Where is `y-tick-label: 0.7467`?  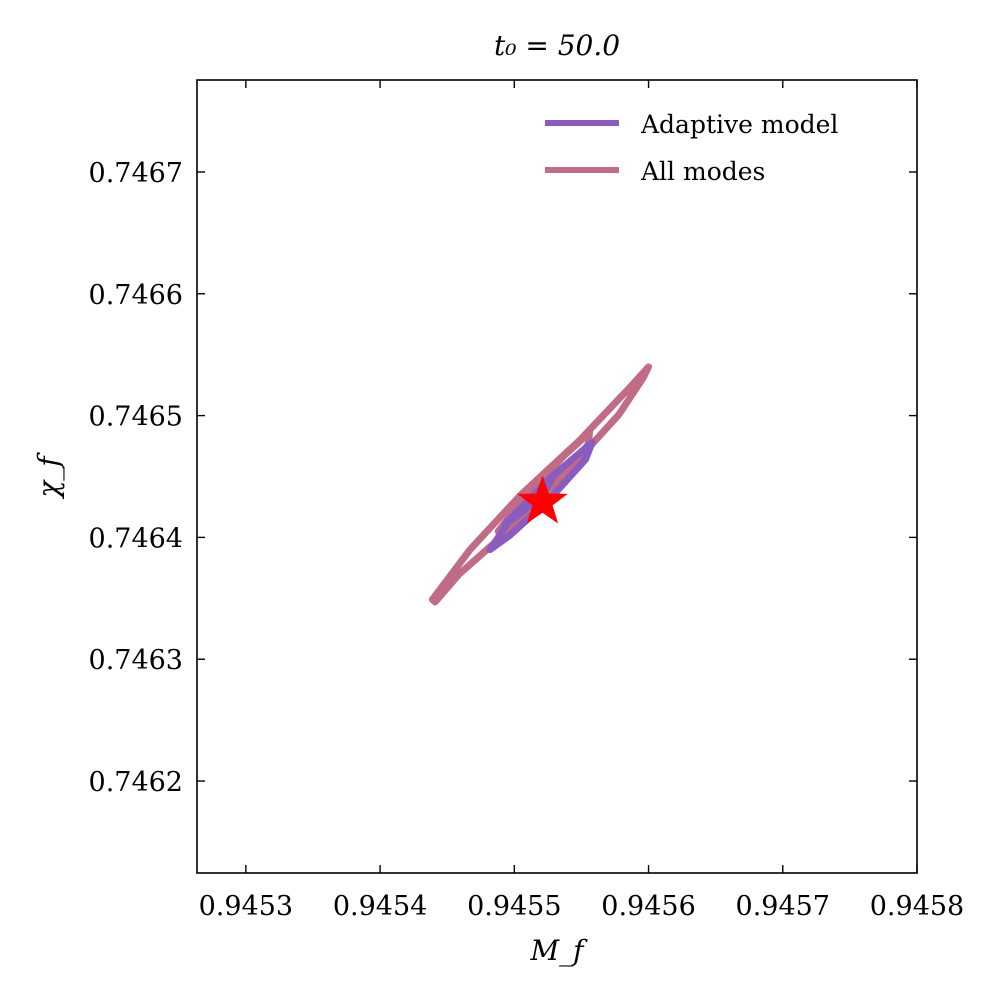
y-tick-label: 0.7467 is located at coordinates (136, 173).